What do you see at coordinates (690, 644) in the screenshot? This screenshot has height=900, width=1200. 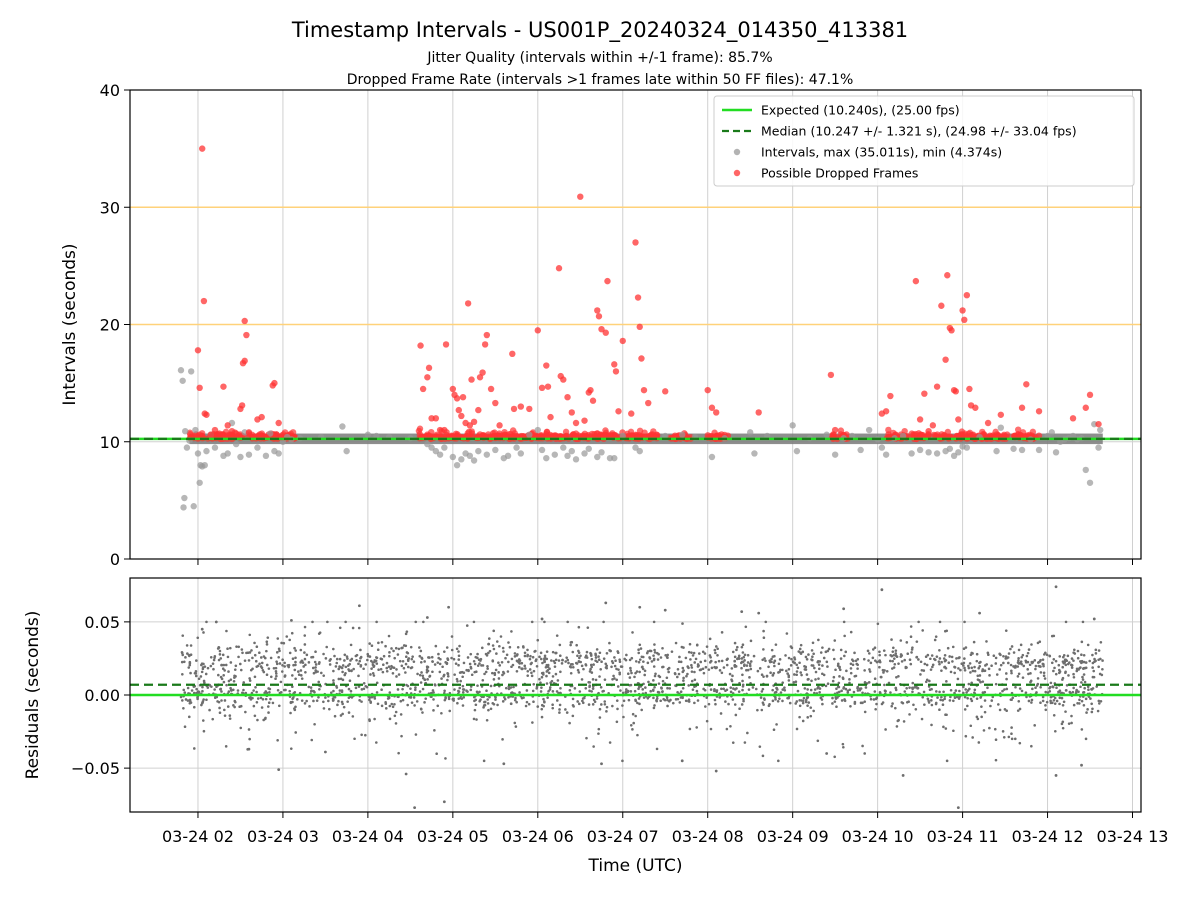 I see `residual-point-2038` at bounding box center [690, 644].